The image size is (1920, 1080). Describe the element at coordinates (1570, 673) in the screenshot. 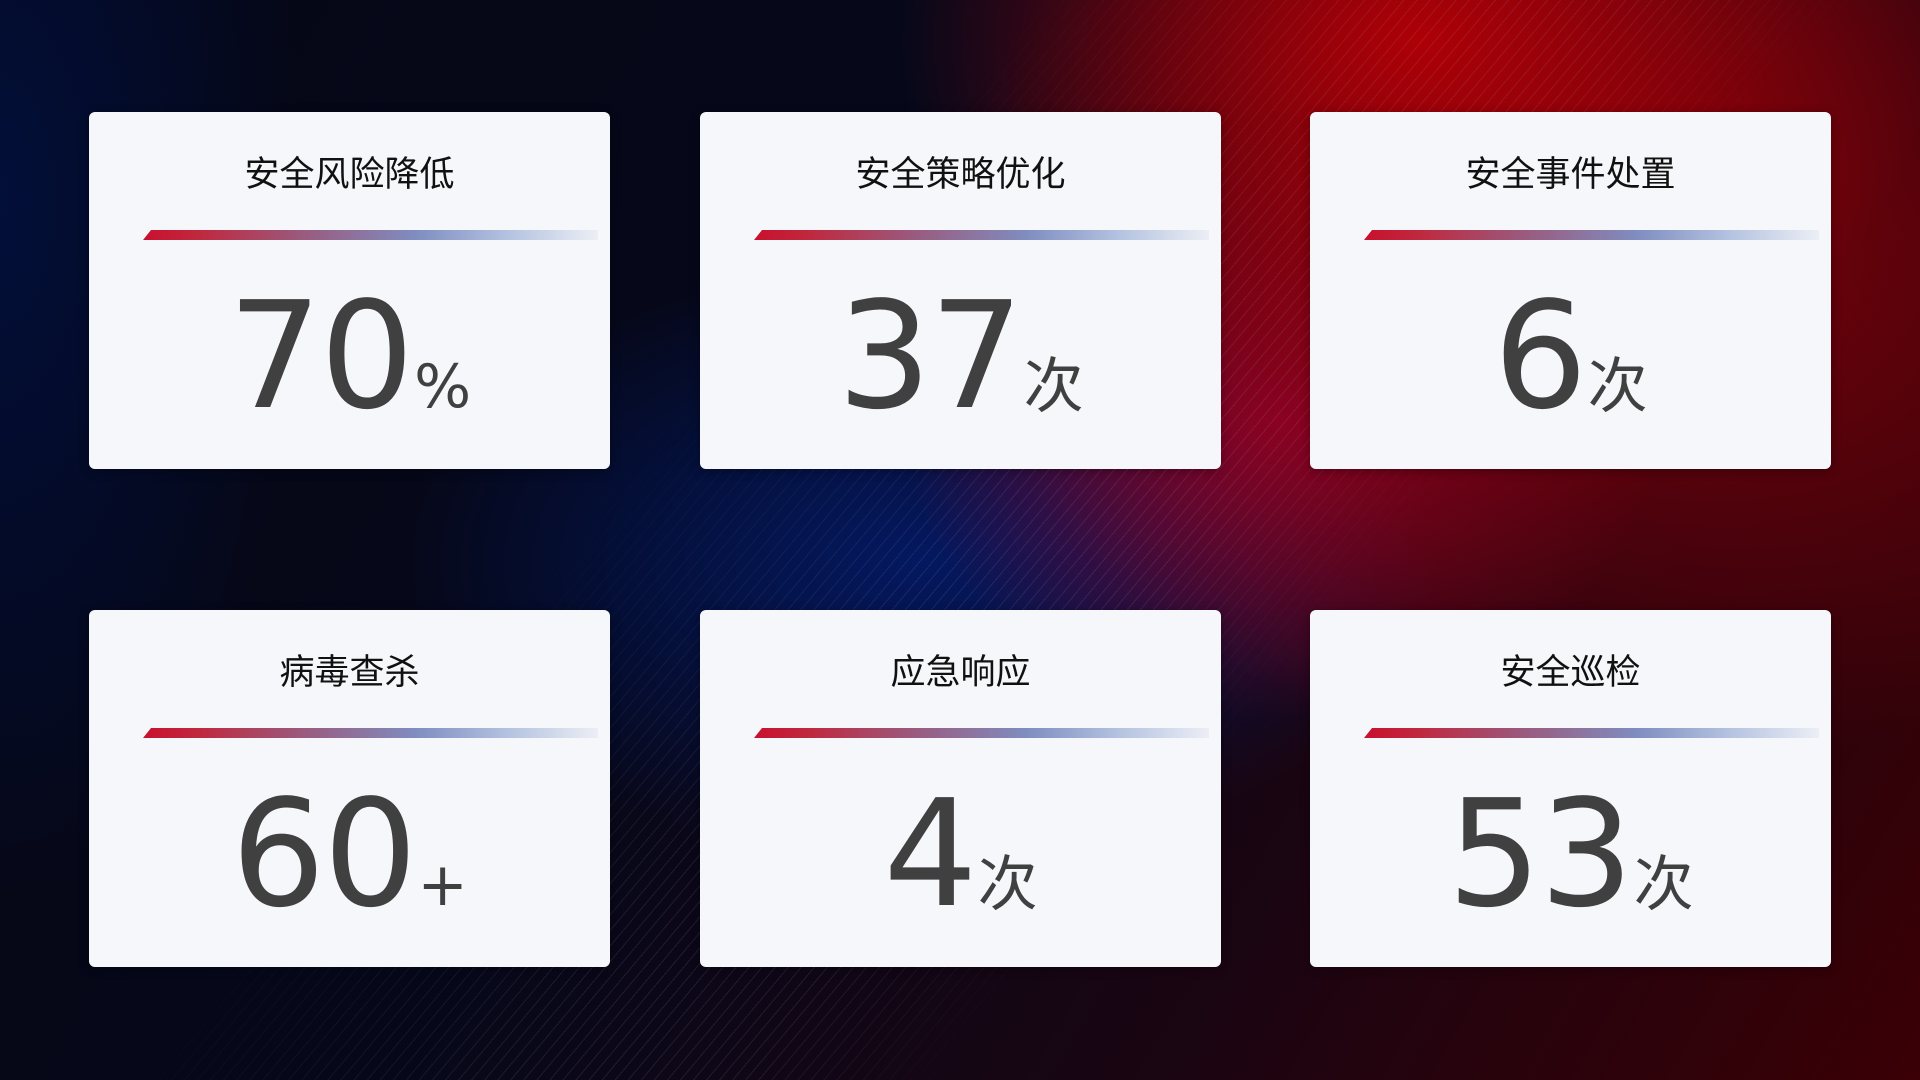

I see `card-title: 安全巡检` at that location.